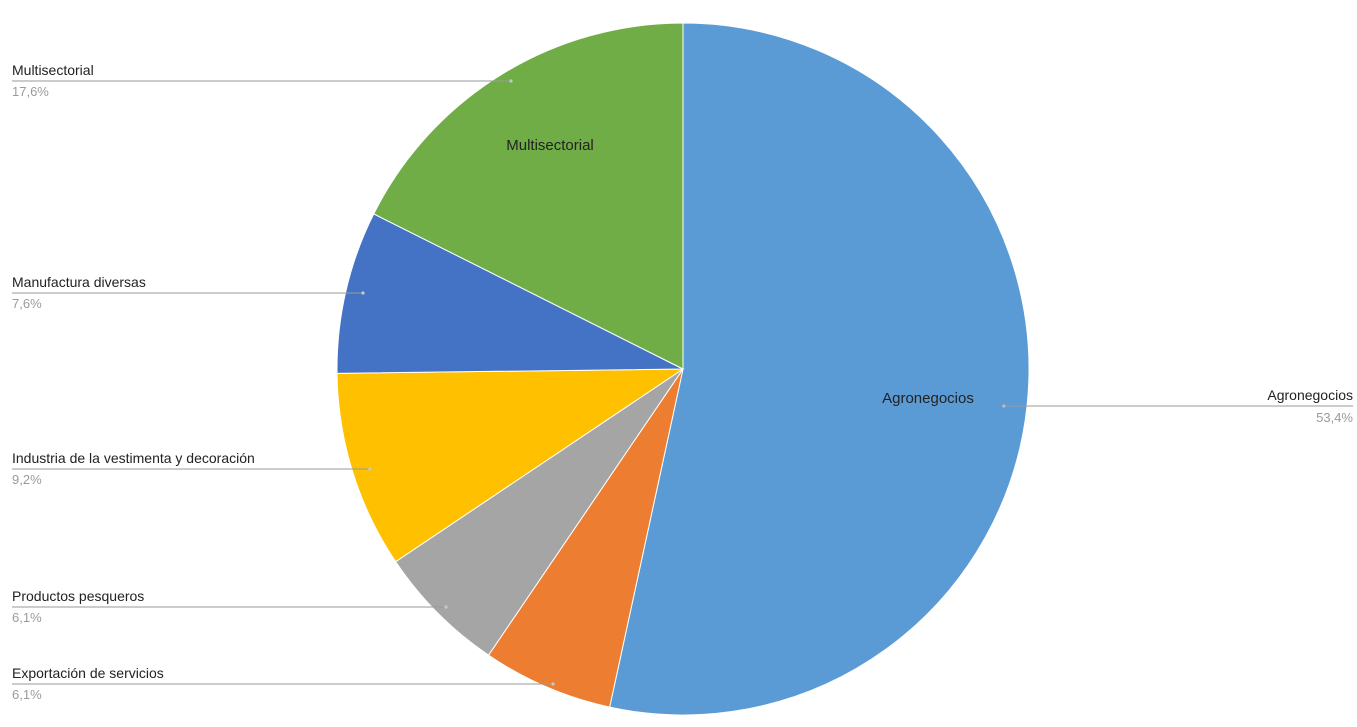 Image resolution: width=1357 pixels, height=727 pixels. Describe the element at coordinates (528, 196) in the screenshot. I see `pie-slice-multisectorial` at that location.